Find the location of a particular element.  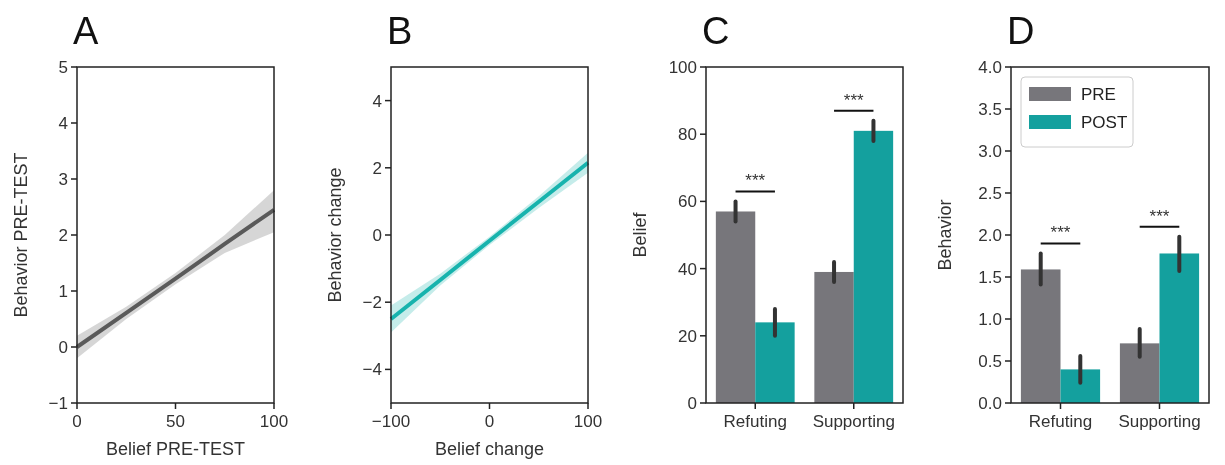

y-tick-label: 0.0 is located at coordinates (990, 403).